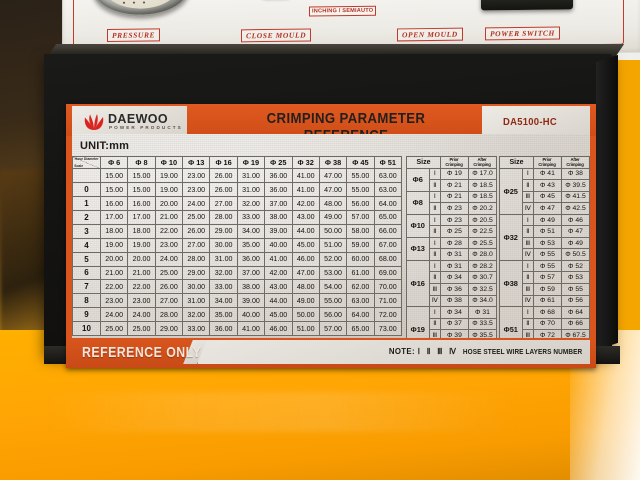  I want to click on prior-crimping-cell: Φ 68, so click(547, 312).